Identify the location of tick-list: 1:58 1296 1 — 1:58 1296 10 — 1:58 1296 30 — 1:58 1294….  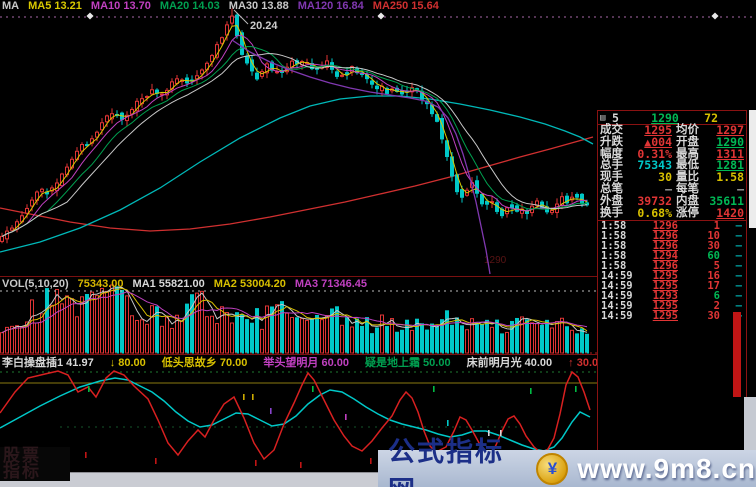
(672, 271).